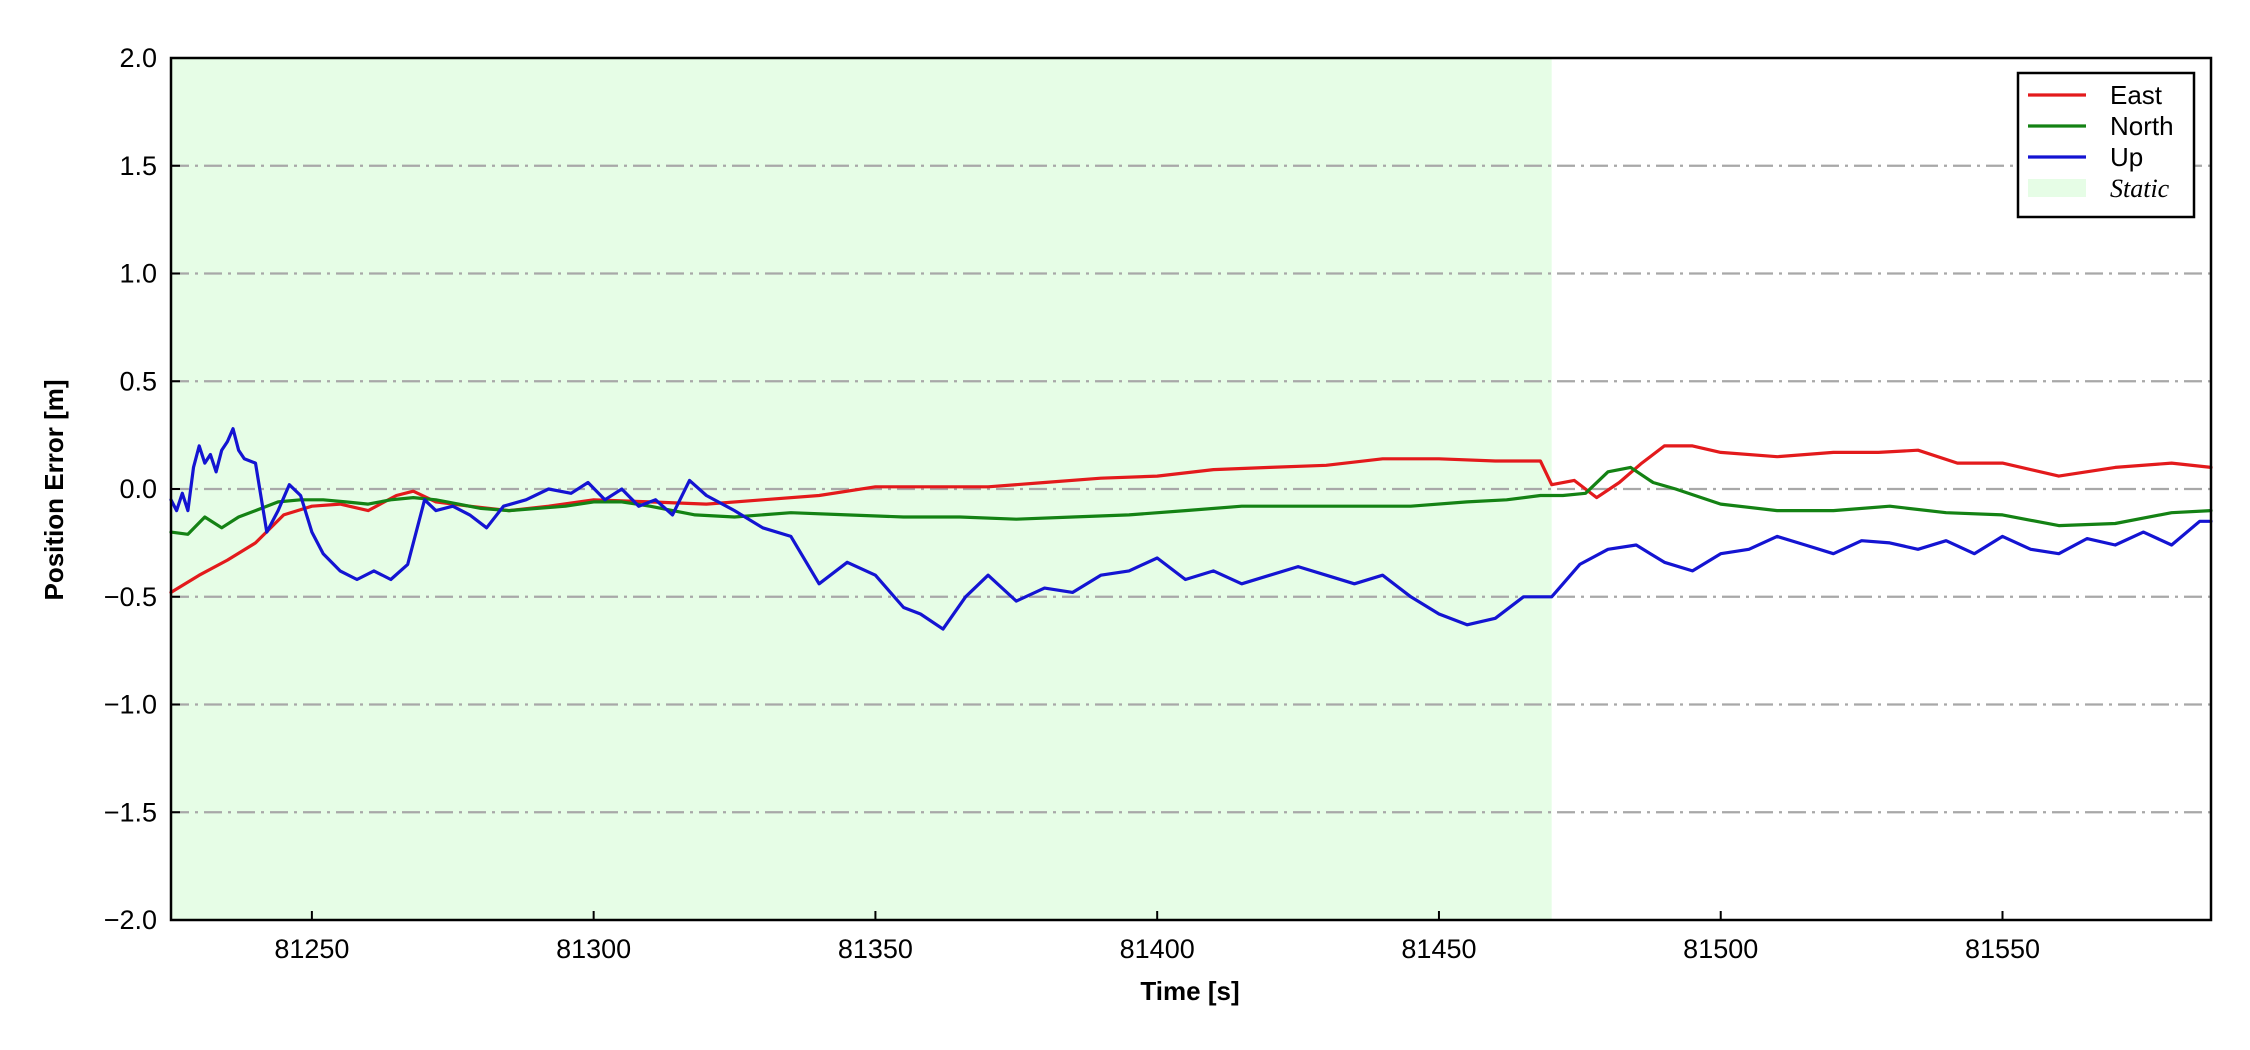  Describe the element at coordinates (130, 920) in the screenshot. I see `y-tick-label: −2.0` at that location.